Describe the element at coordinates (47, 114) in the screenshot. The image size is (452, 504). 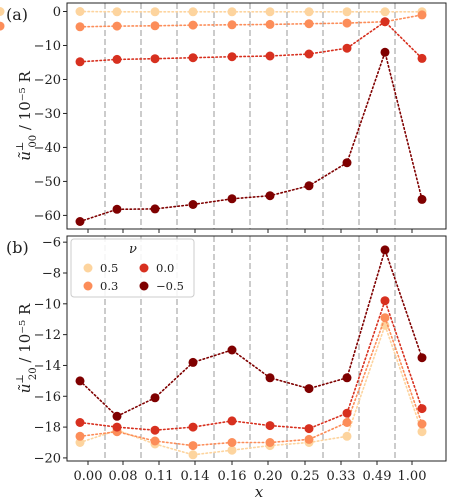
I see `y-tick-label: −30` at that location.